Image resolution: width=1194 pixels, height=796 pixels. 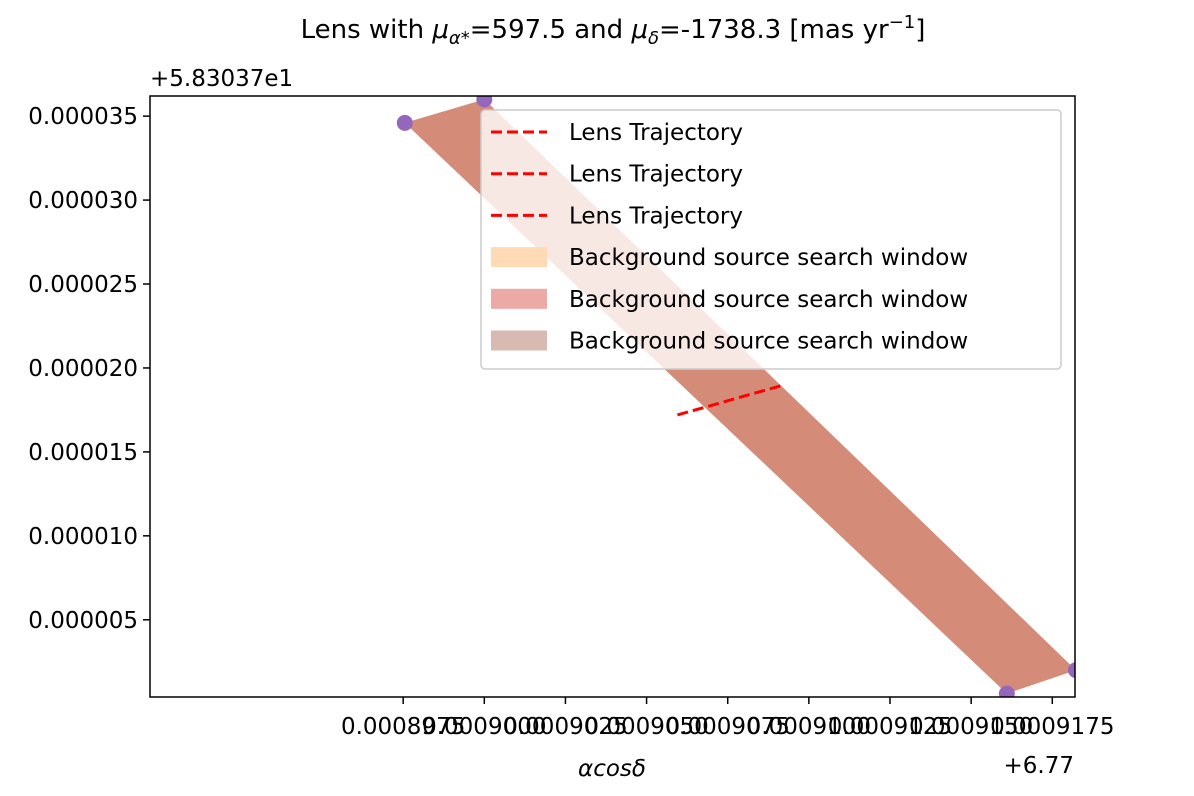 I want to click on y-tick-label-5: 0.000025, so click(x=83, y=285).